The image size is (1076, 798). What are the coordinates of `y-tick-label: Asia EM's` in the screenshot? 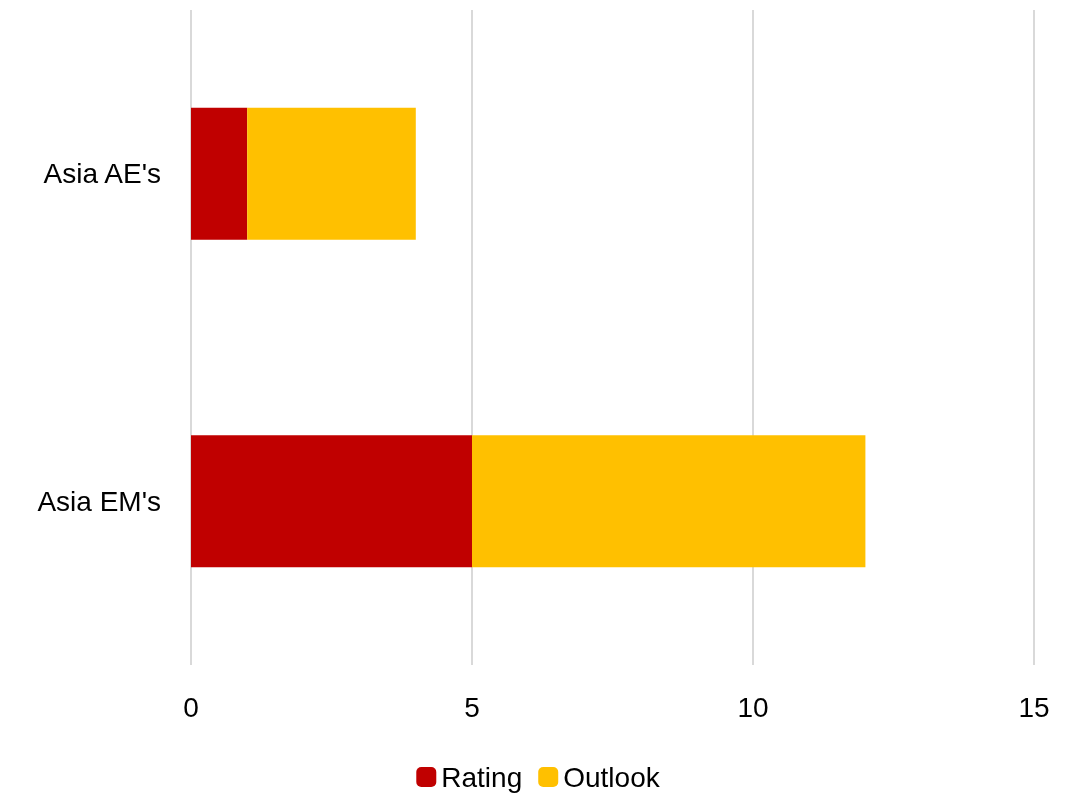 It's located at (99, 501).